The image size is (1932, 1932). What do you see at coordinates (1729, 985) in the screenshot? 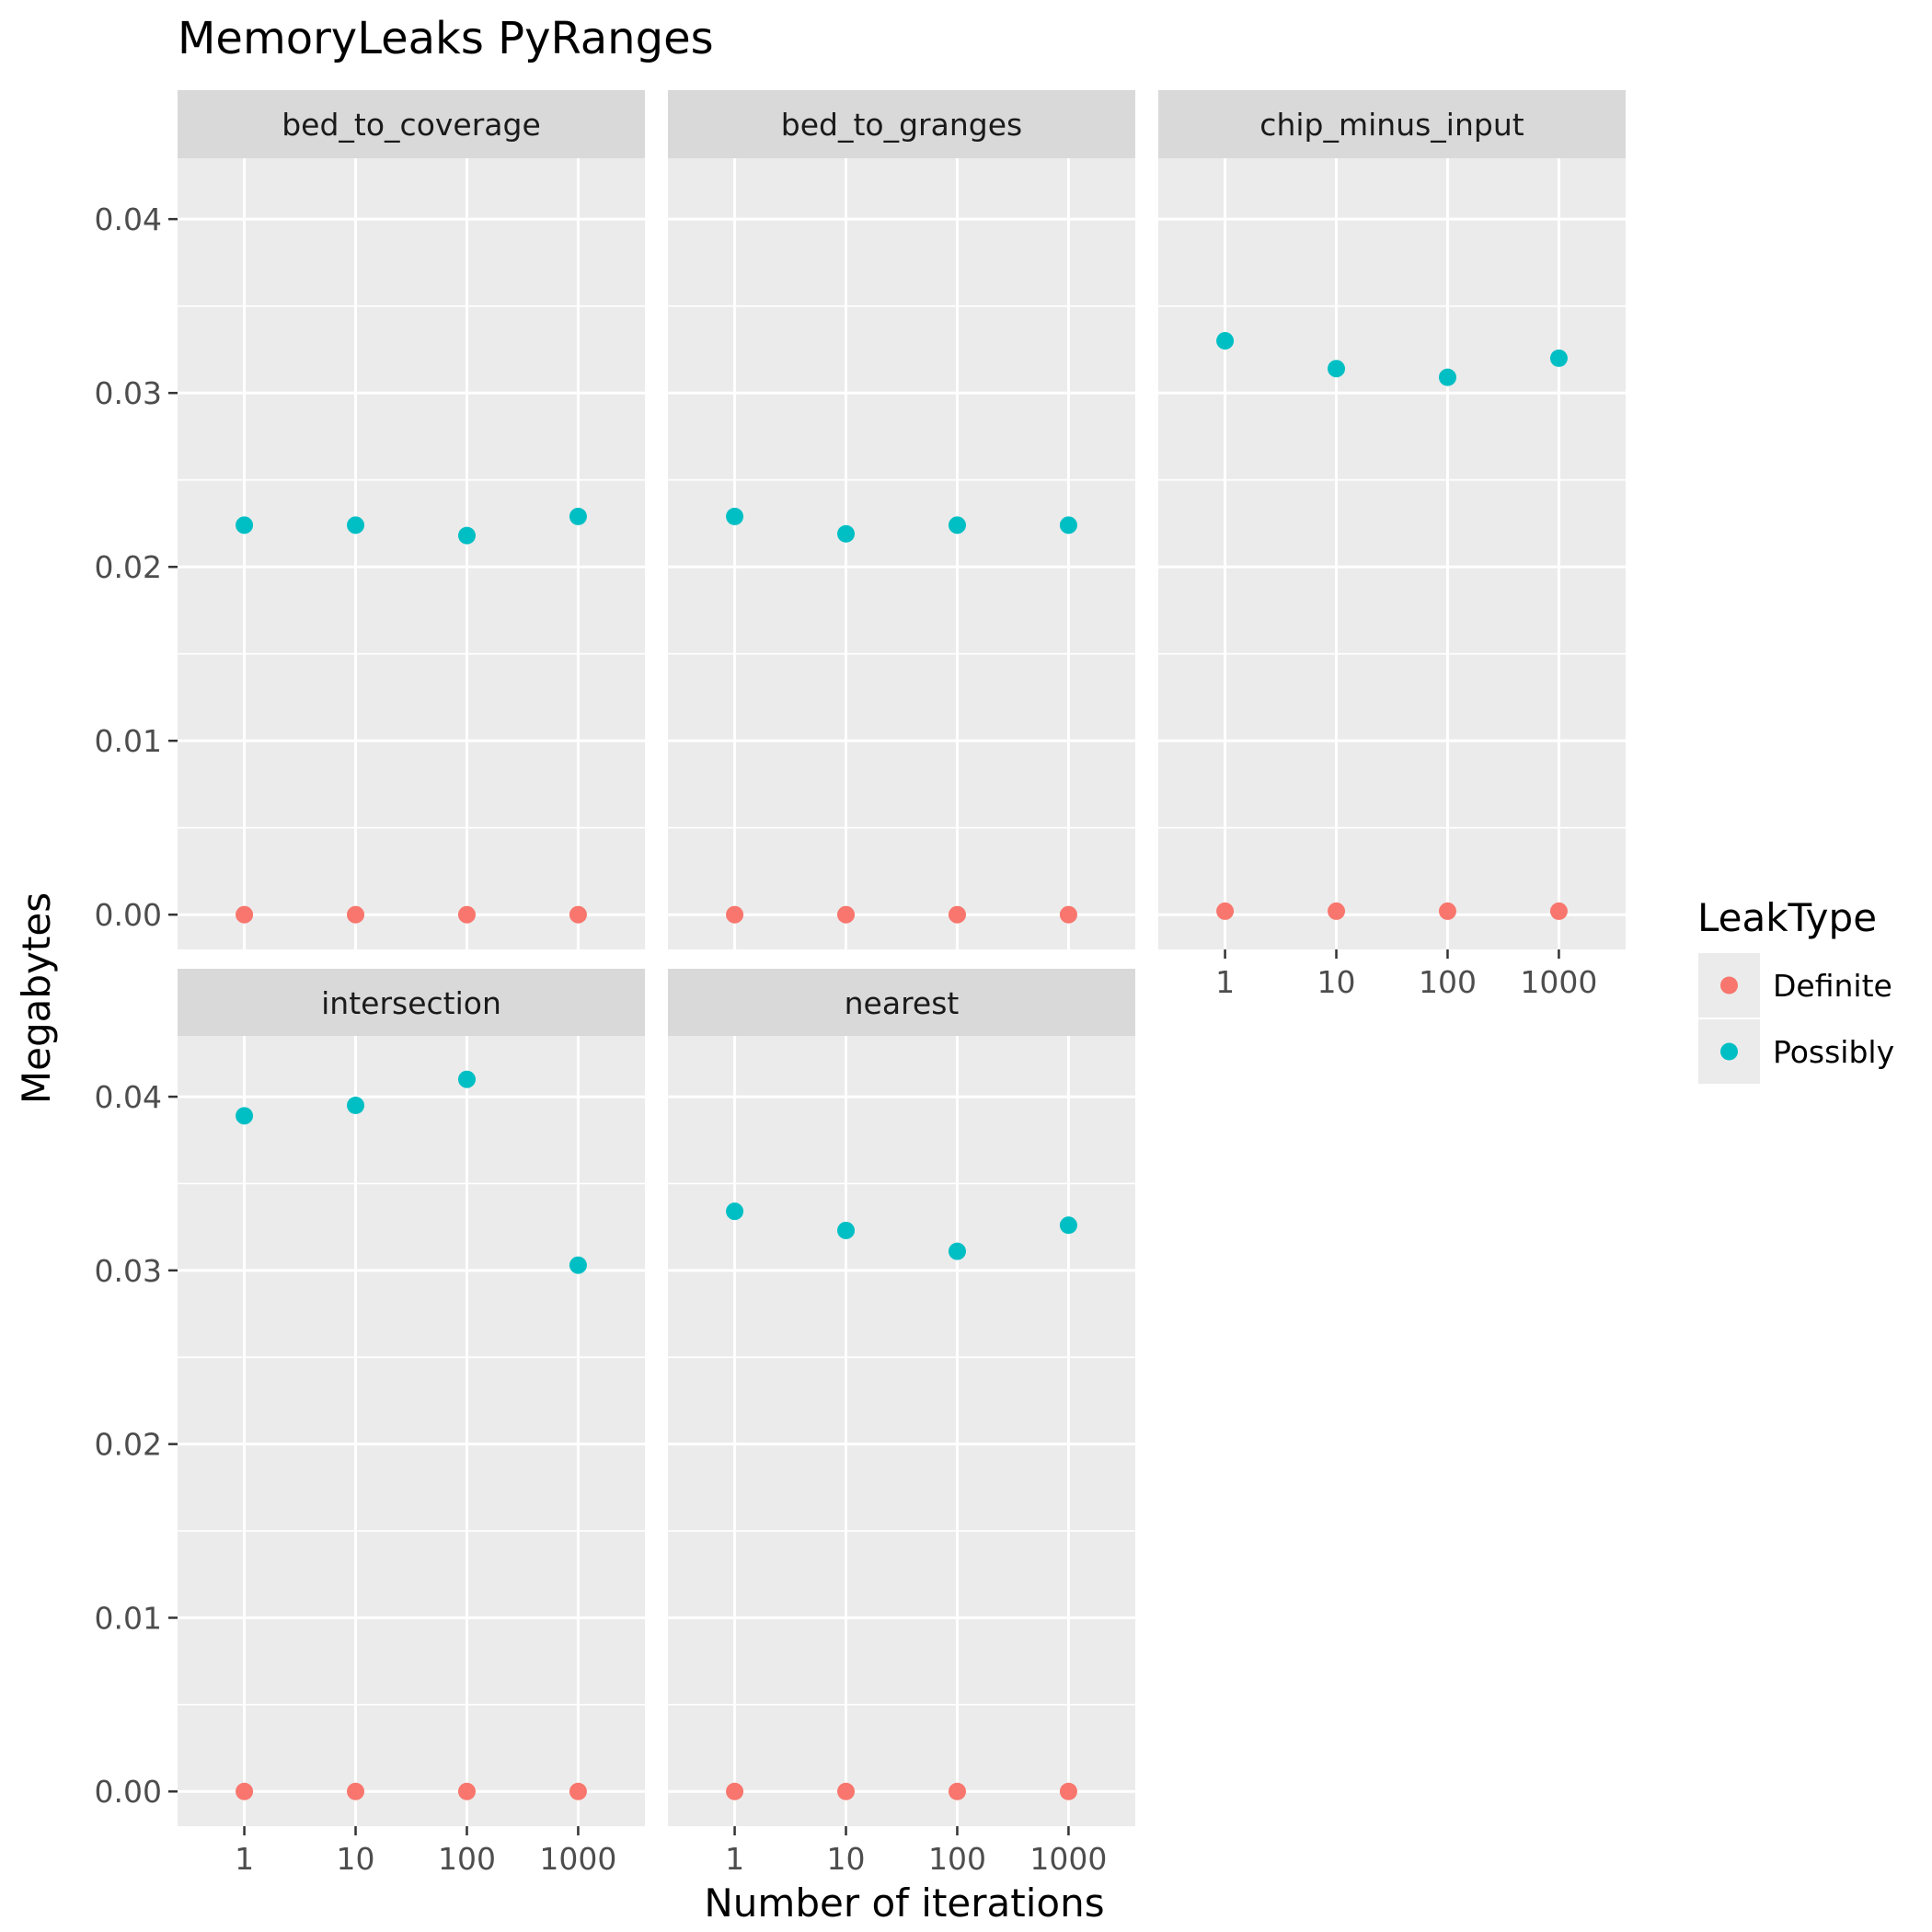
I see `legend-swatch-definite` at bounding box center [1729, 985].